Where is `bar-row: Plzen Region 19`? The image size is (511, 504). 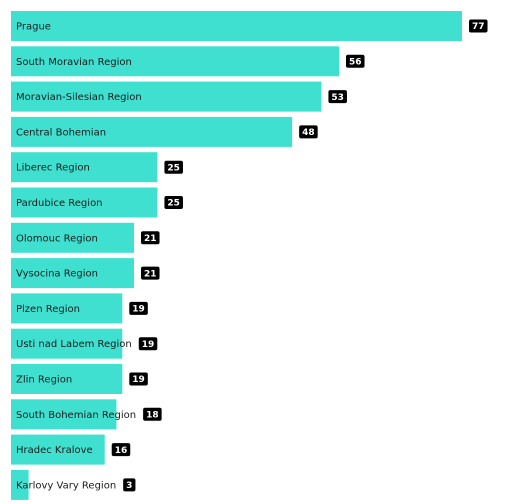
bar-row: Plzen Region 19 is located at coordinates (79, 308).